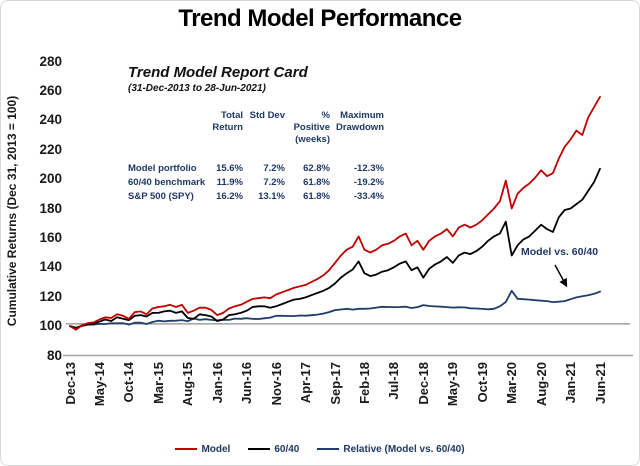  Describe the element at coordinates (54, 355) in the screenshot. I see `y-tick-label-80: 80` at that location.